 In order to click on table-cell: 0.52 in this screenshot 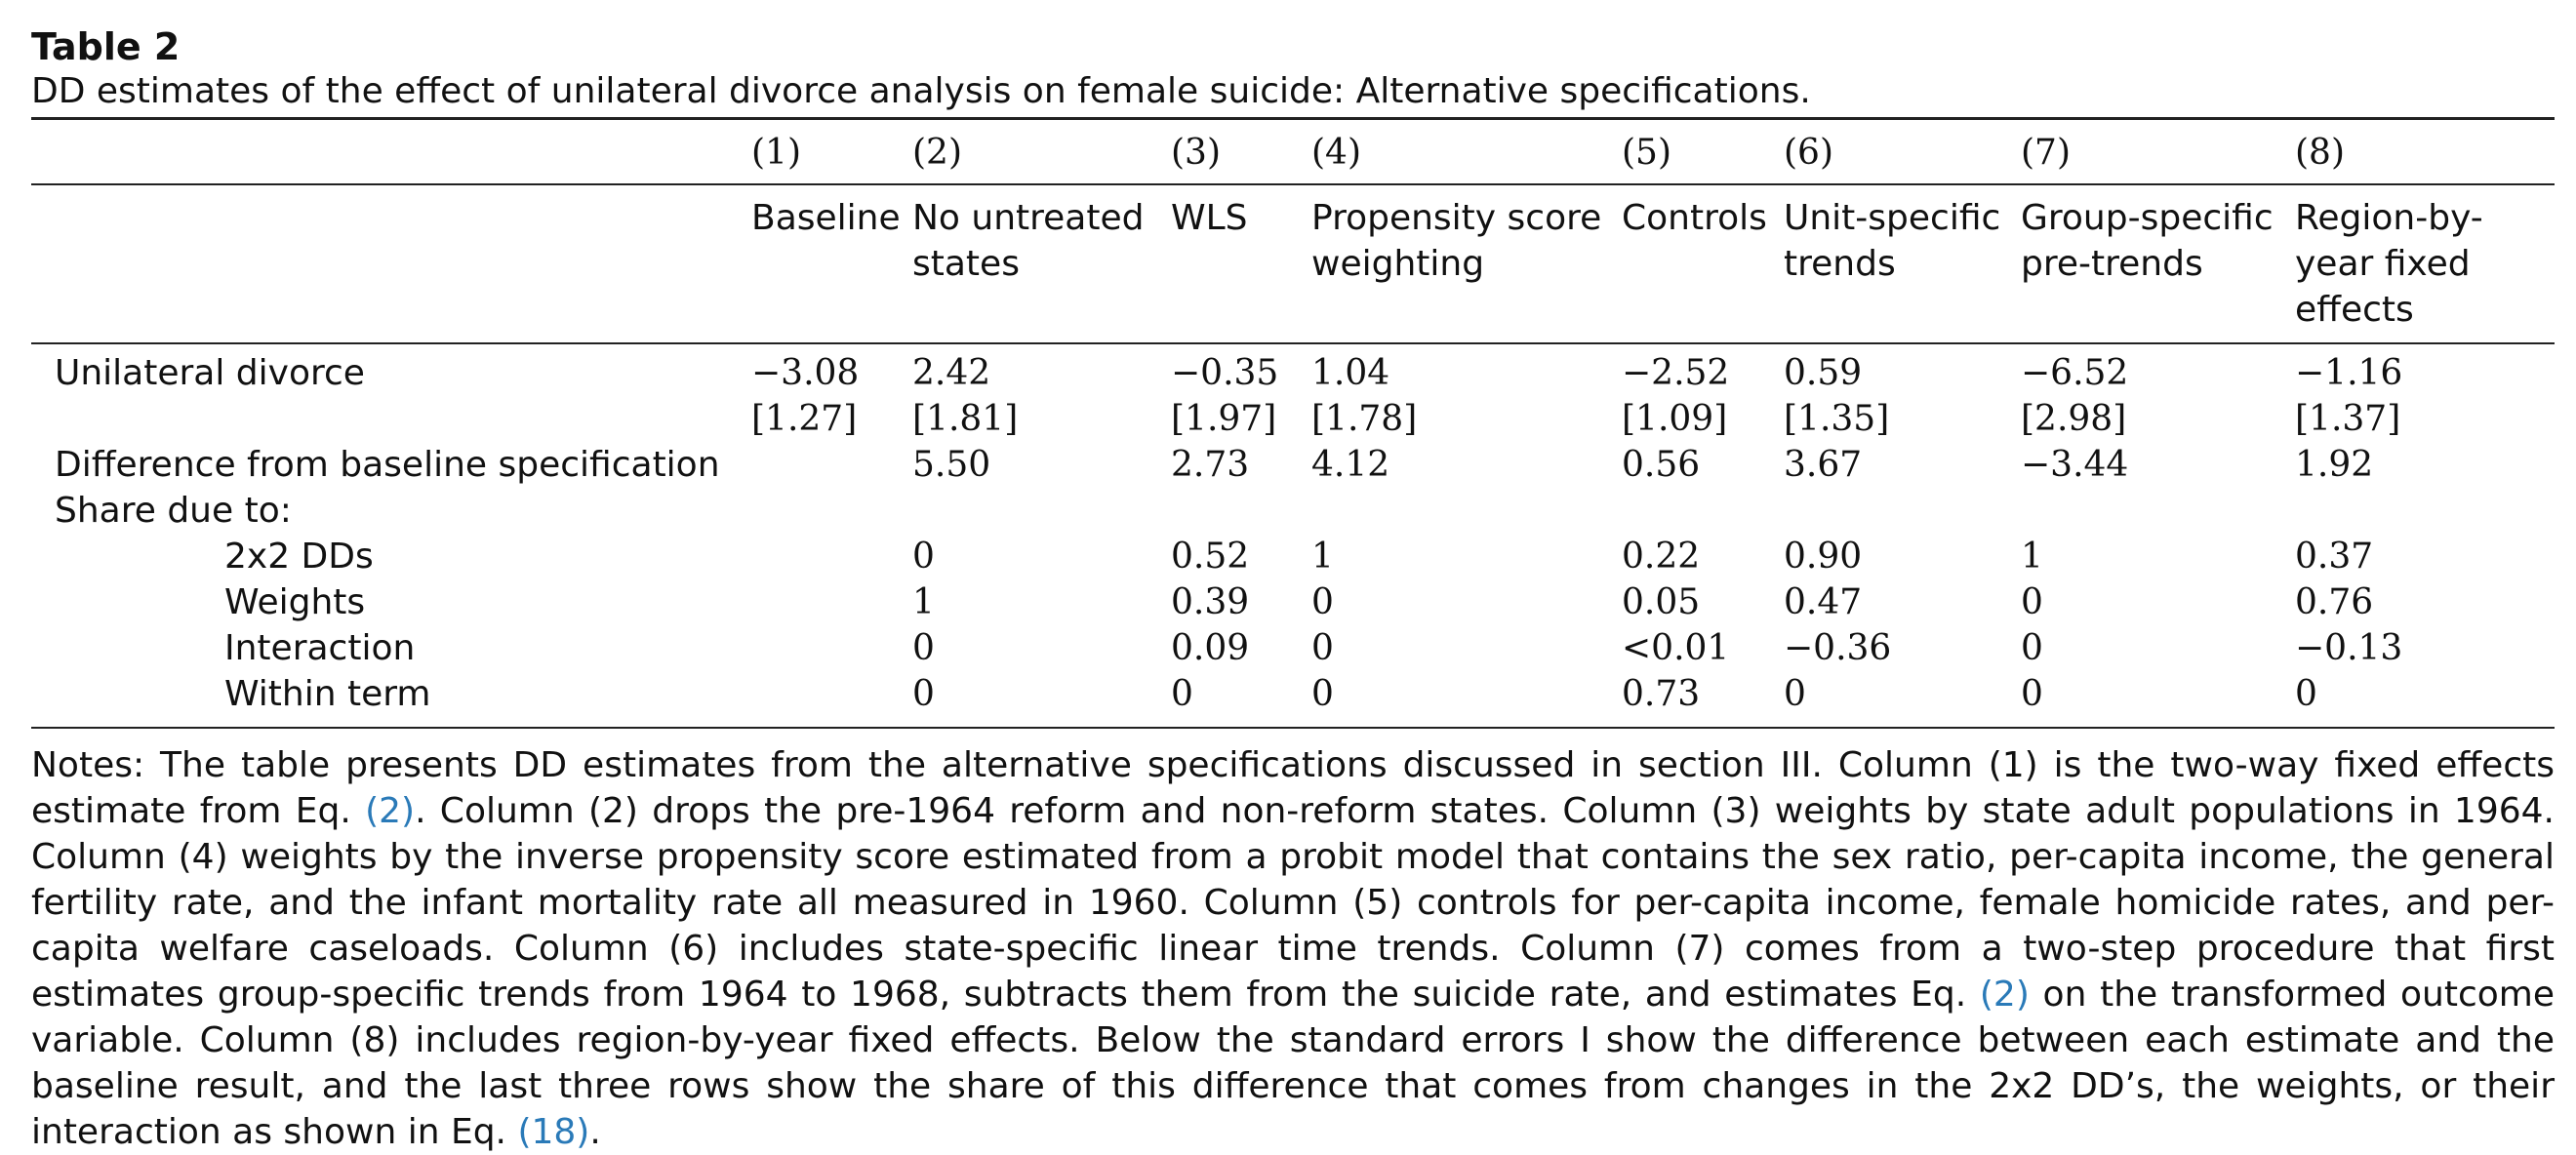, I will do `click(1210, 557)`.